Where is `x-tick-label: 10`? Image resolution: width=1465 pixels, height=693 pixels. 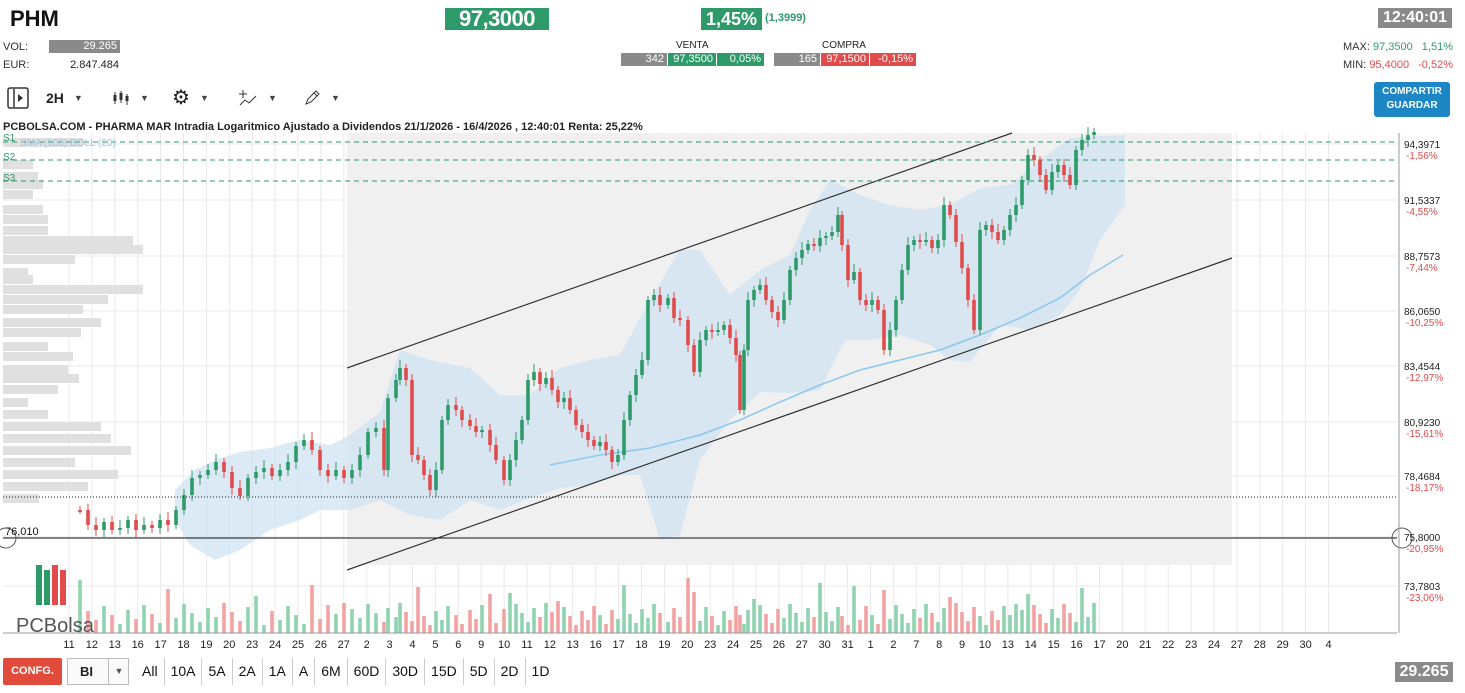 x-tick-label: 10 is located at coordinates (504, 645).